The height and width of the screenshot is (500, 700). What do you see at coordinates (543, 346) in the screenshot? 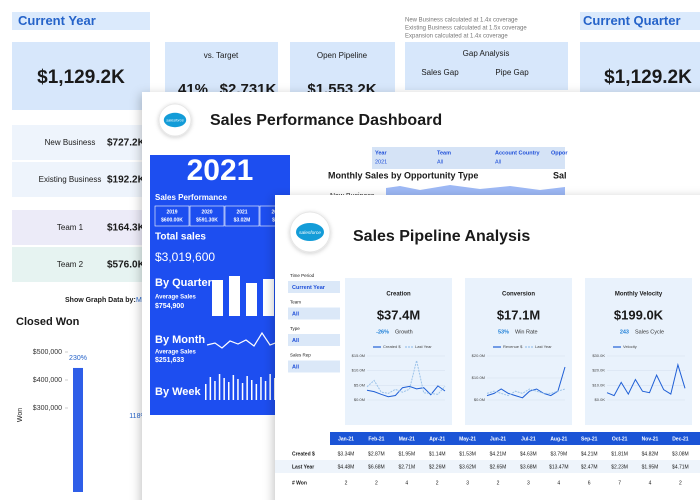
I see `legend-label: Last Year` at bounding box center [543, 346].